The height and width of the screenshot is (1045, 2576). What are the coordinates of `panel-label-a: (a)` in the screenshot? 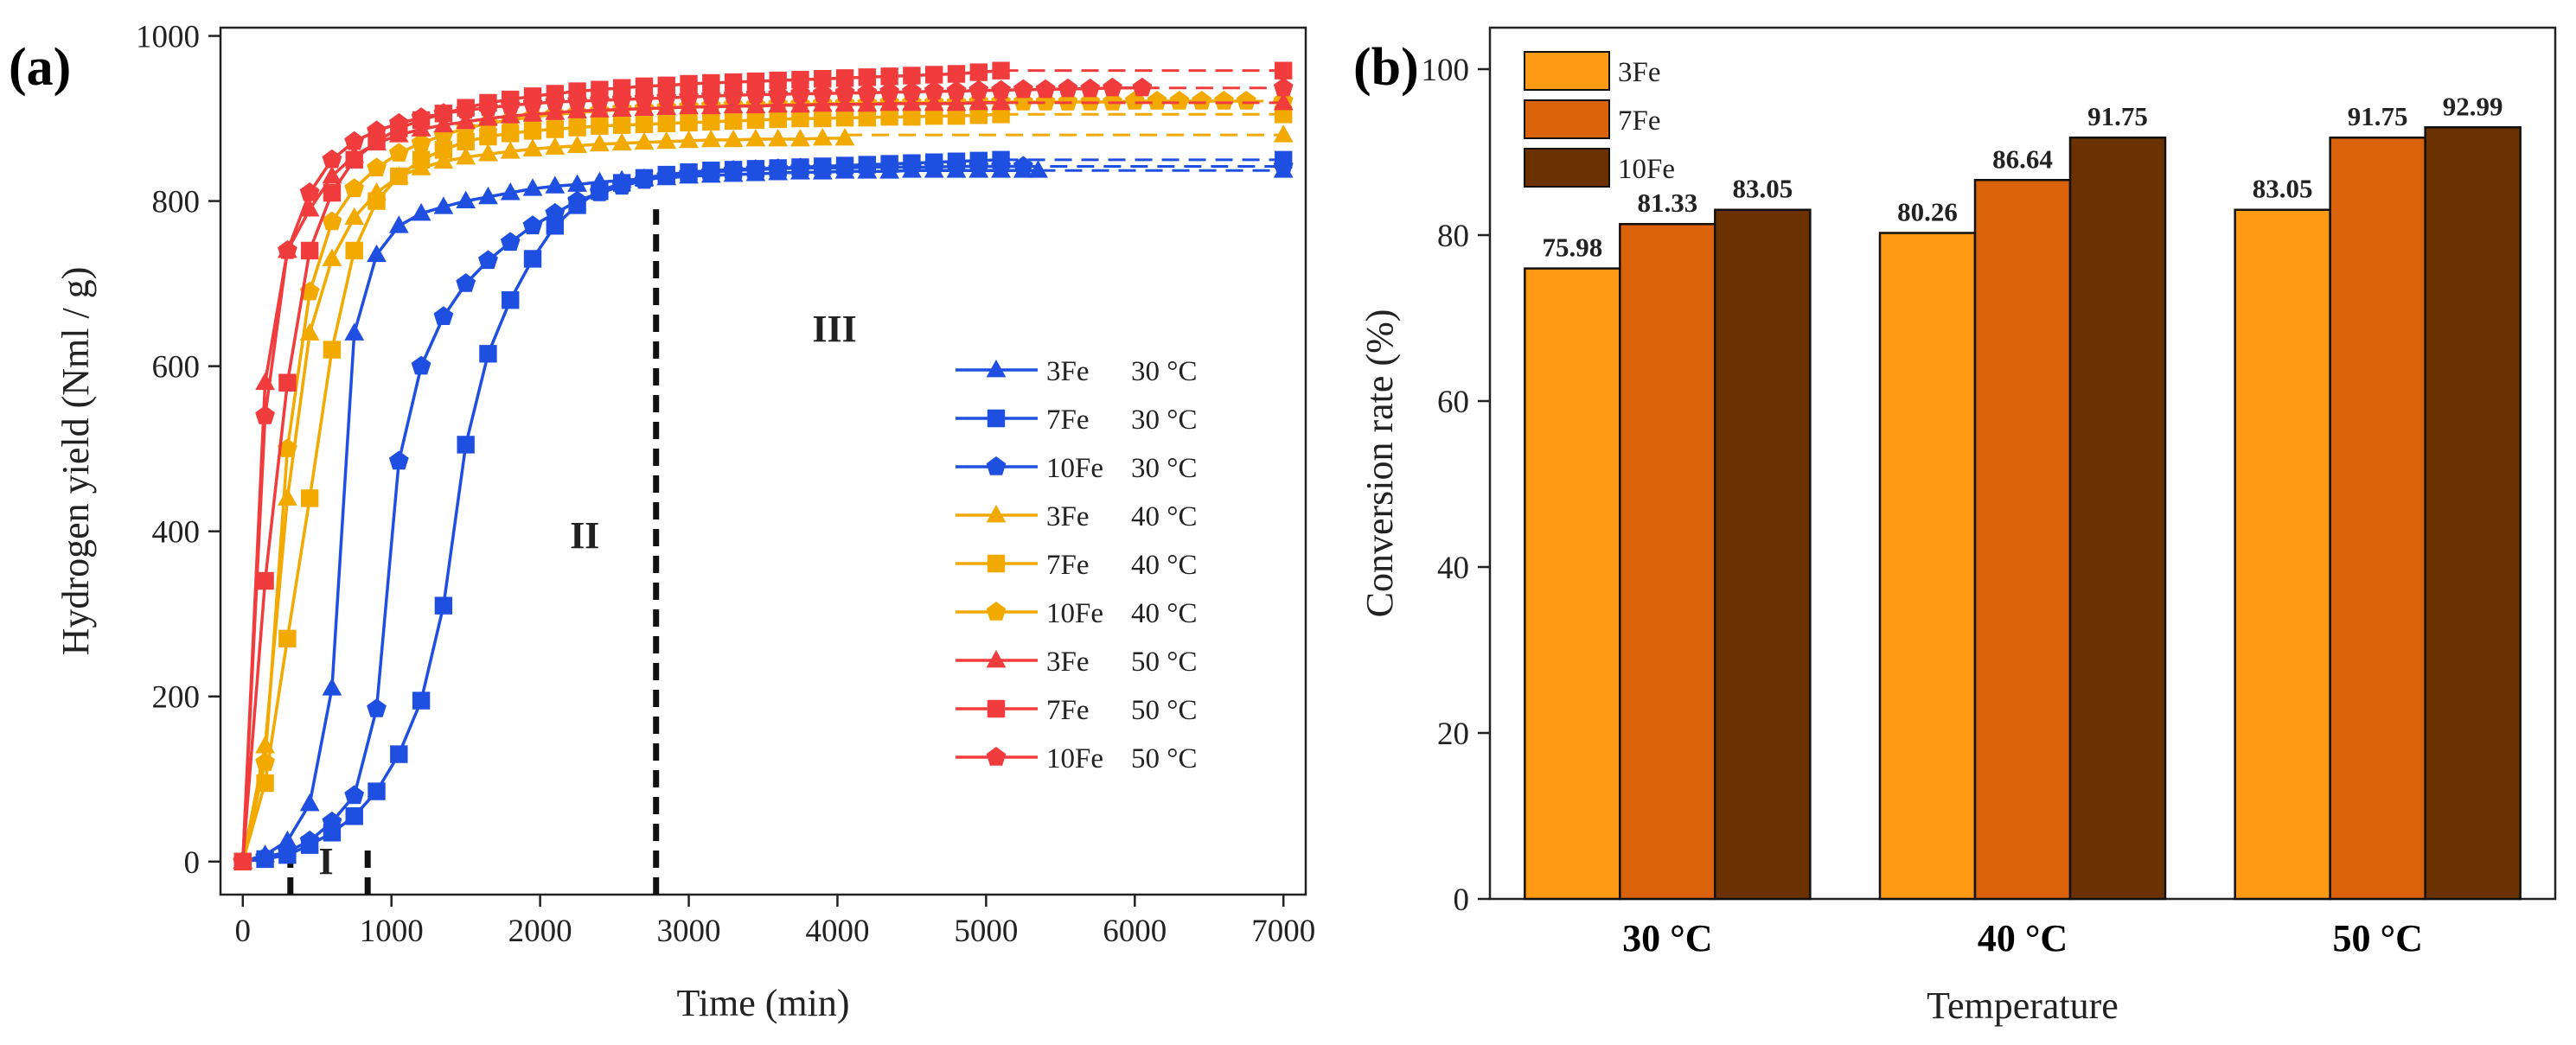 It's located at (40, 67).